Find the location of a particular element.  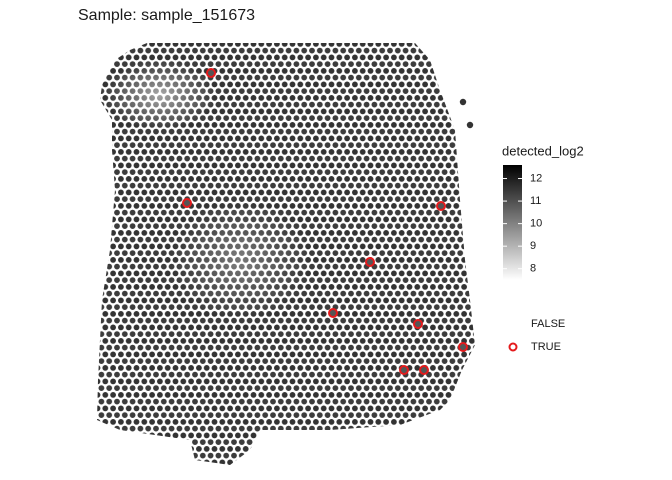

colorbar-label: 11 is located at coordinates (535, 201).